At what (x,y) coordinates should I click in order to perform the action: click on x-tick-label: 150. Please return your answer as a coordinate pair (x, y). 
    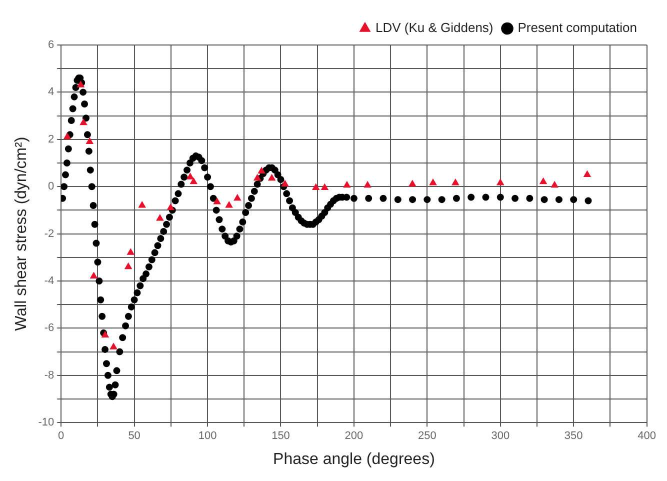
    Looking at the image, I should click on (281, 436).